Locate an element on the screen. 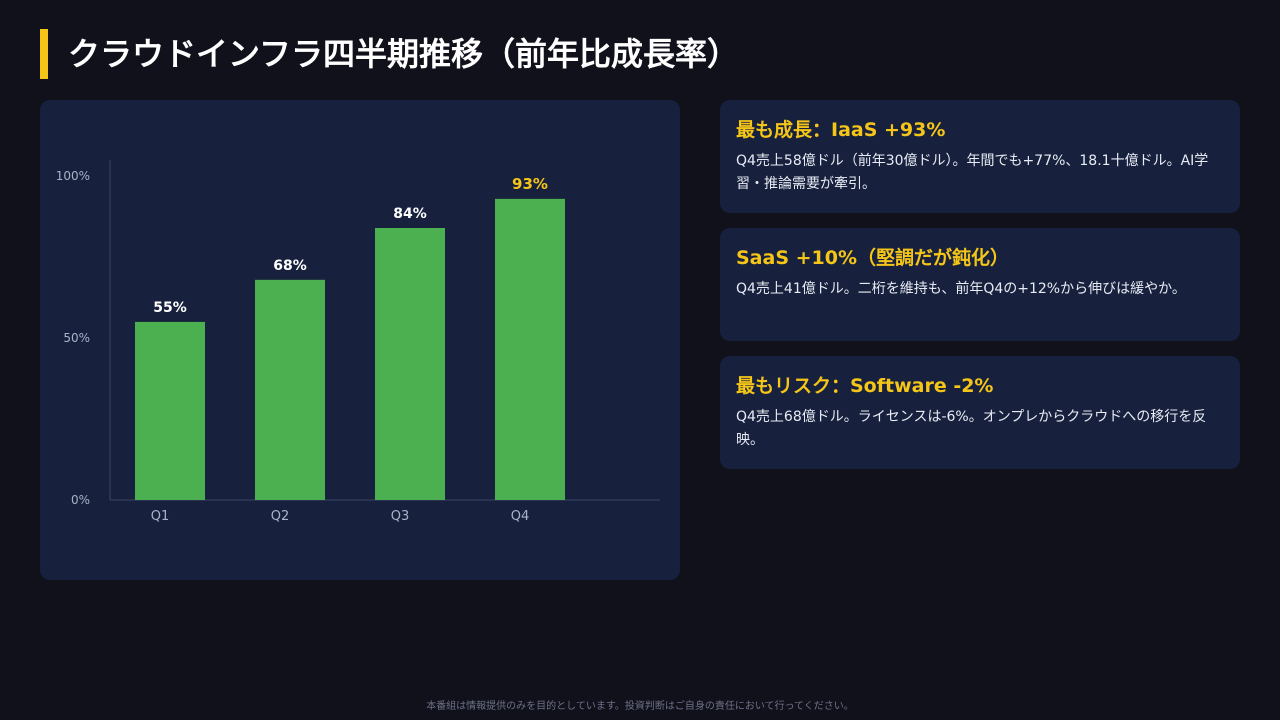  x-tick-label: Q1 is located at coordinates (160, 516).